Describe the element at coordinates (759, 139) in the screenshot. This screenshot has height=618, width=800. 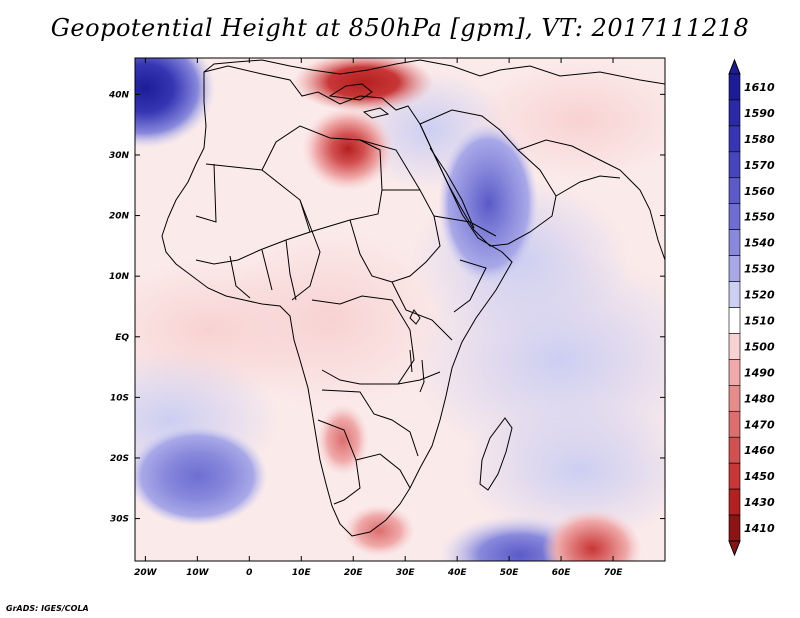
I see `colorbar-level-label: 1580` at that location.